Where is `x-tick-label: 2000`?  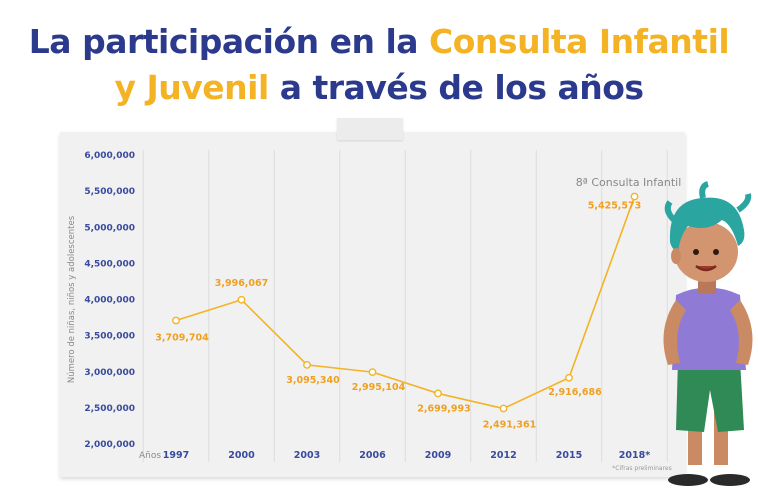
x-tick-label: 2000 is located at coordinates (241, 455).